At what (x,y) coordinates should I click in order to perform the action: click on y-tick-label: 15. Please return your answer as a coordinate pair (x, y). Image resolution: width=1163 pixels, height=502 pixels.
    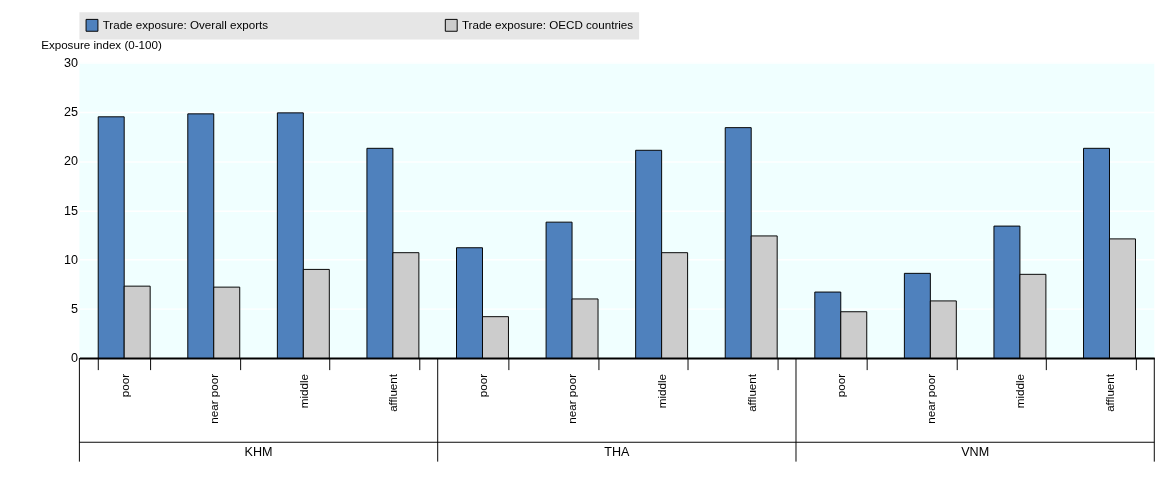
    Looking at the image, I should click on (70, 210).